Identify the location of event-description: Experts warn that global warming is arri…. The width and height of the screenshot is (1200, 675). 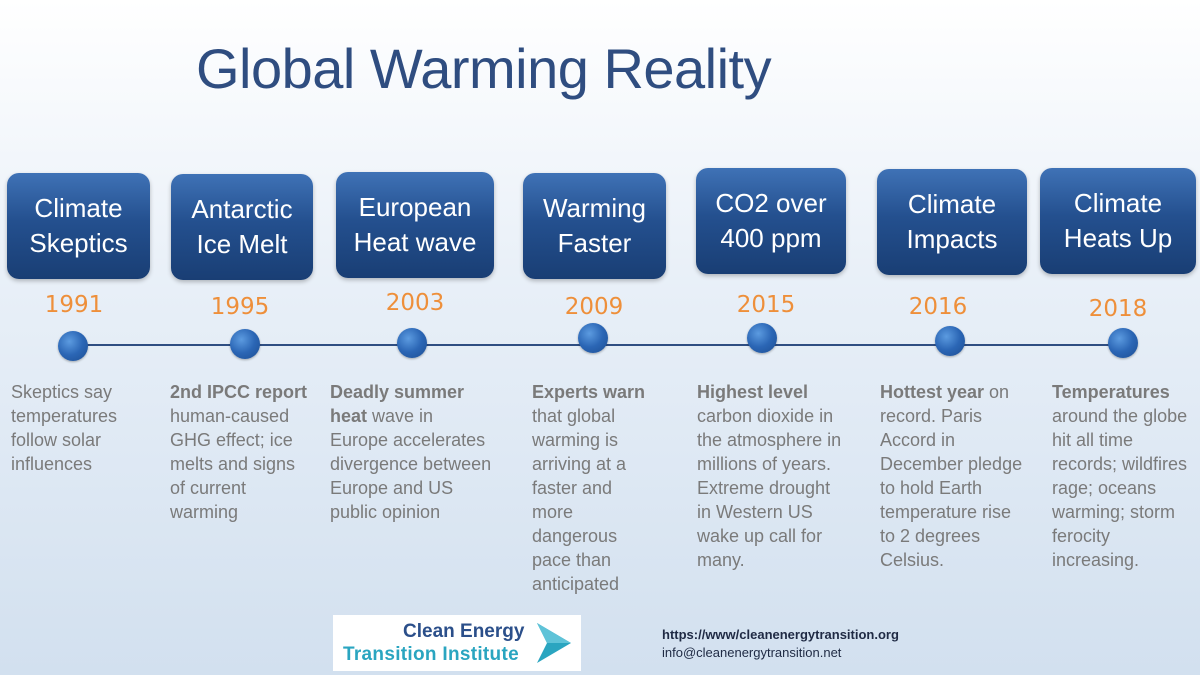
(591, 488).